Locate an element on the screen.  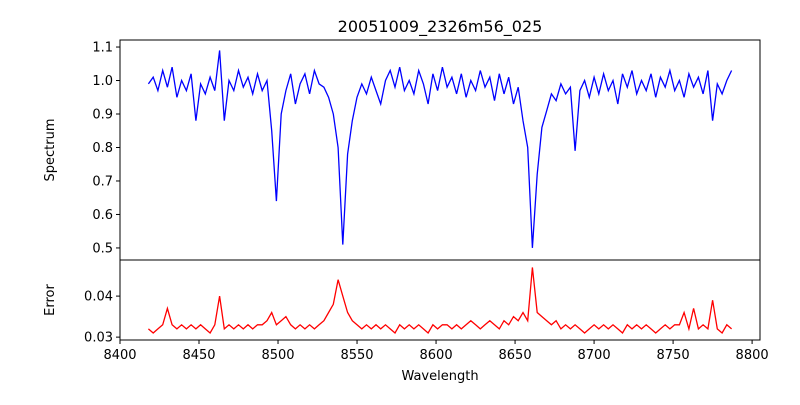
error-line is located at coordinates (440, 301).